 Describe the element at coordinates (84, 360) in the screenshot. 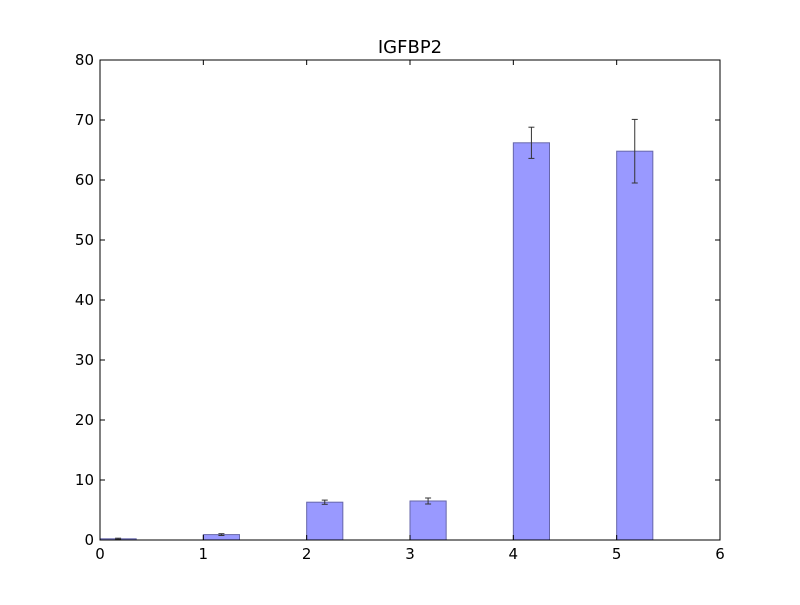

I see `y-tick-label-3: 30` at that location.